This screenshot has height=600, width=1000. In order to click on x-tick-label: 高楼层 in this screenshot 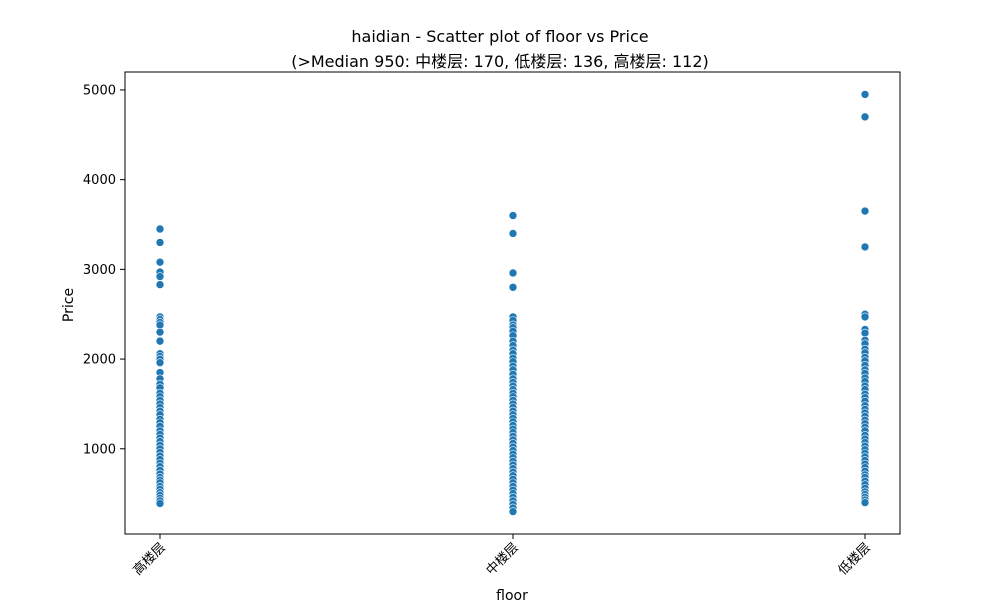, I will do `click(149, 559)`.